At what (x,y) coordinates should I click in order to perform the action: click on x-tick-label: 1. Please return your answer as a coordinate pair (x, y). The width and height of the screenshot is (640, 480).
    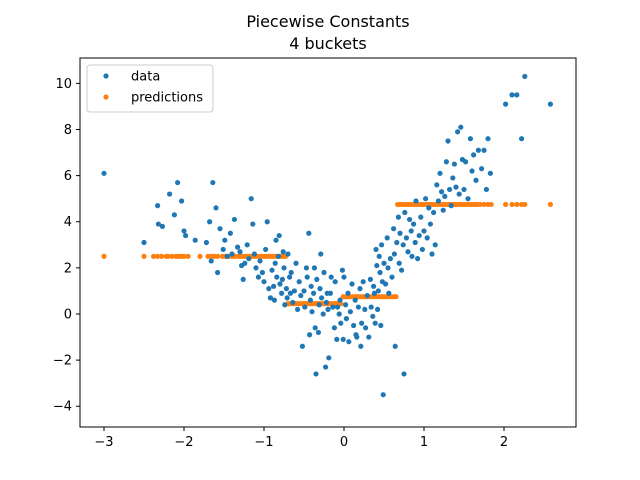
    Looking at the image, I should click on (424, 442).